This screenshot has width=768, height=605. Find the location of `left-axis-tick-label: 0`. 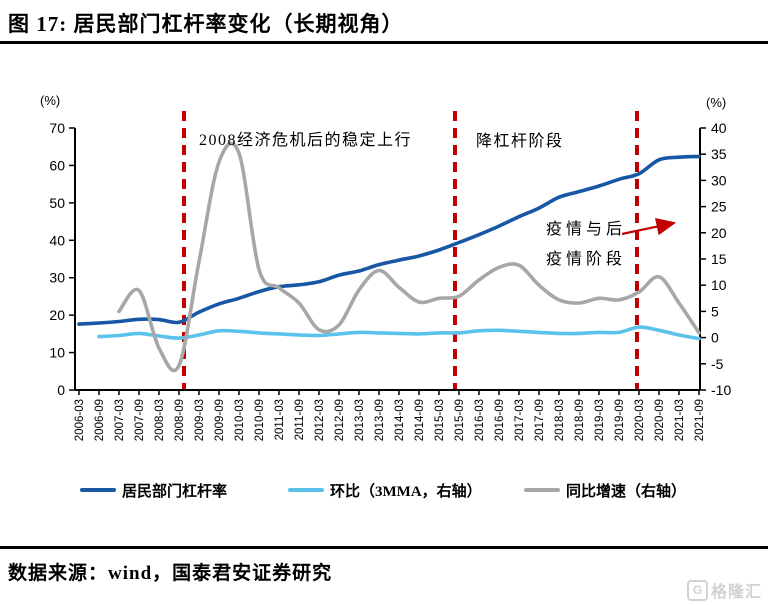

left-axis-tick-label: 0 is located at coordinates (61, 390).